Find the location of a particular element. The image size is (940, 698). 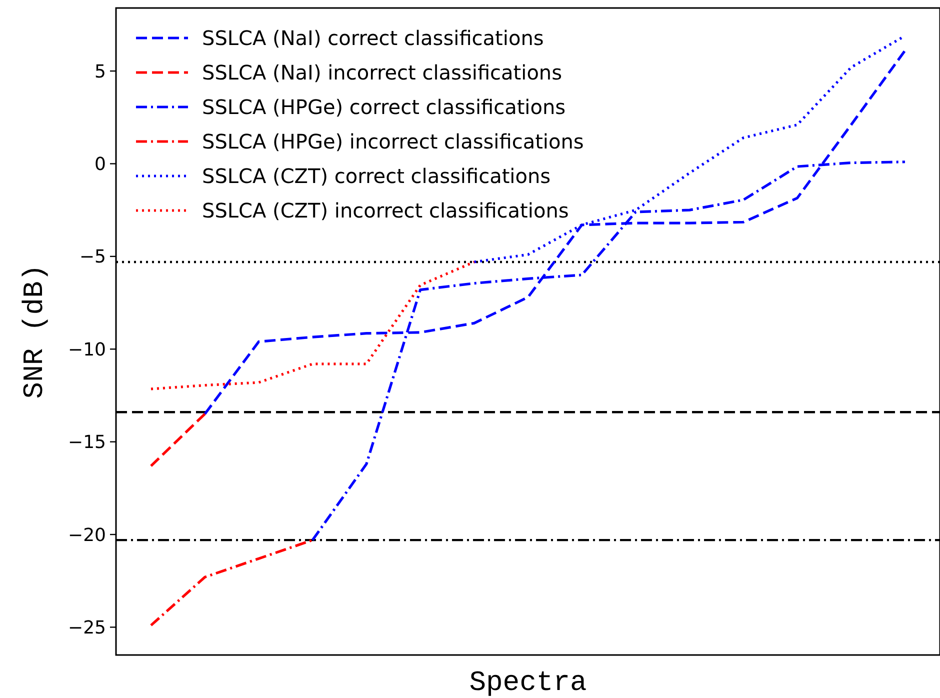

legend-label: SSLCA (NaI) incorrect classifications is located at coordinates (382, 72).